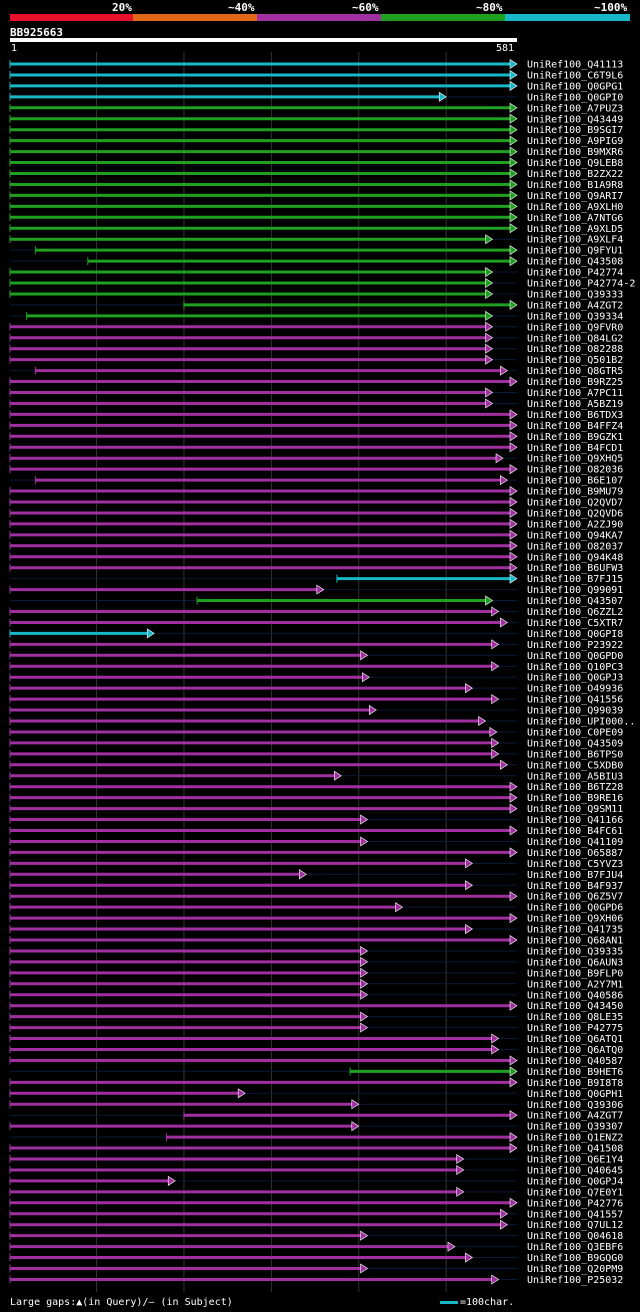 Image resolution: width=640 pixels, height=1312 pixels. What do you see at coordinates (575, 240) in the screenshot?
I see `hit-label: UniRef100_A9XLF4` at bounding box center [575, 240].